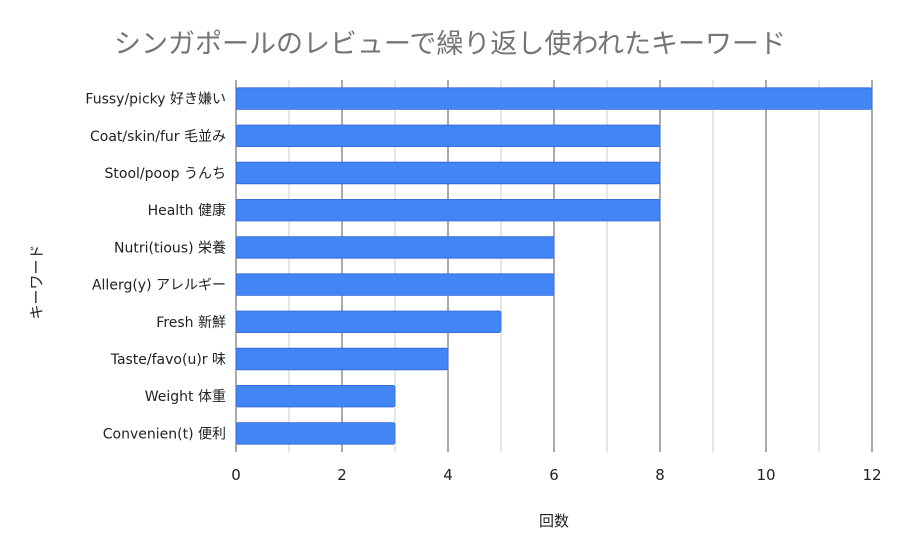 Image resolution: width=900 pixels, height=557 pixels. Describe the element at coordinates (342, 475) in the screenshot. I see `x-tick-label: 2` at that location.